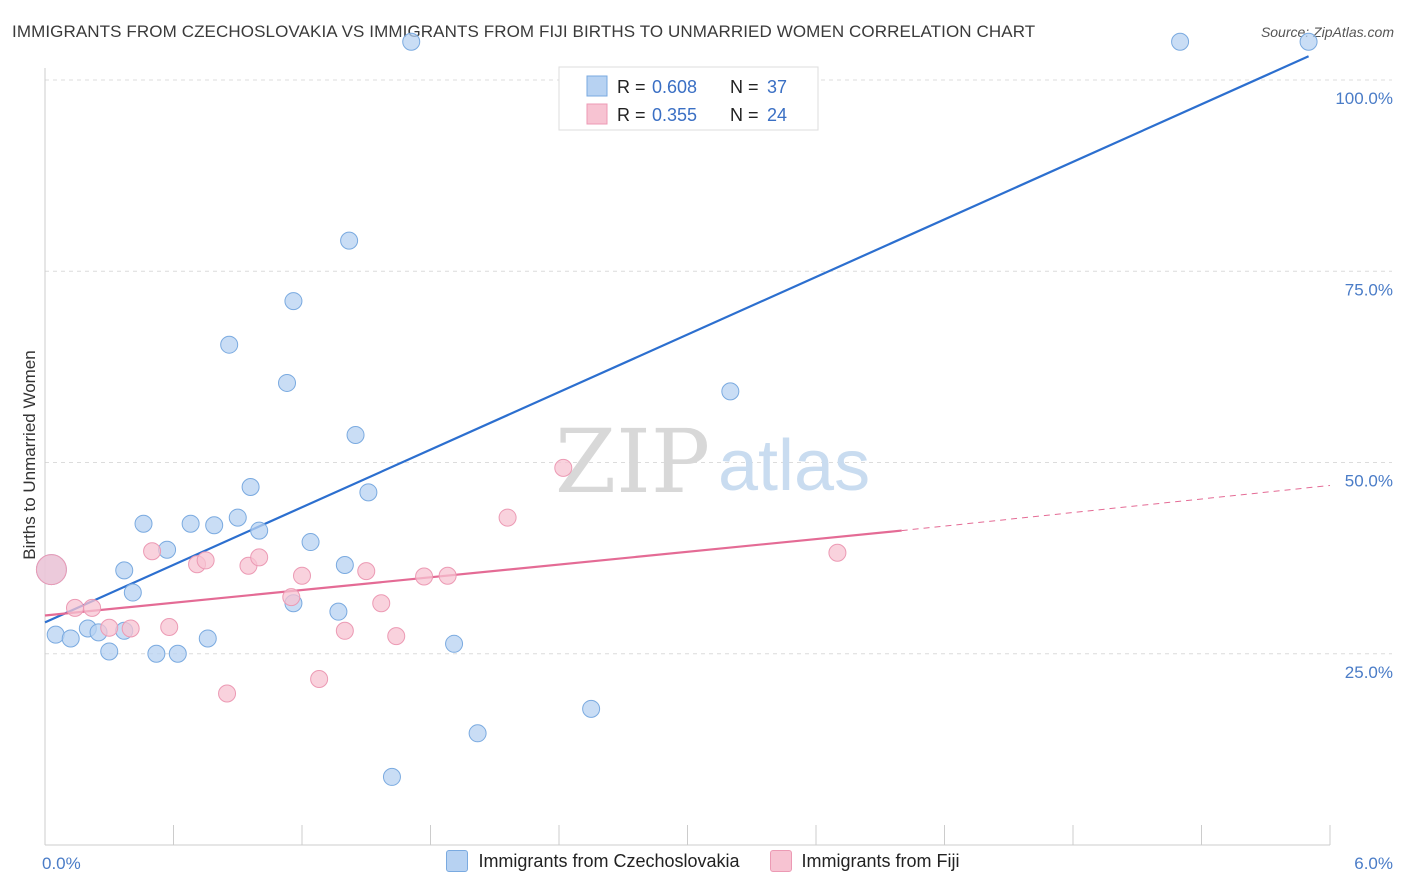 The image size is (1406, 892). What do you see at coordinates (457, 861) in the screenshot?
I see `series-swatch-blue` at bounding box center [457, 861].